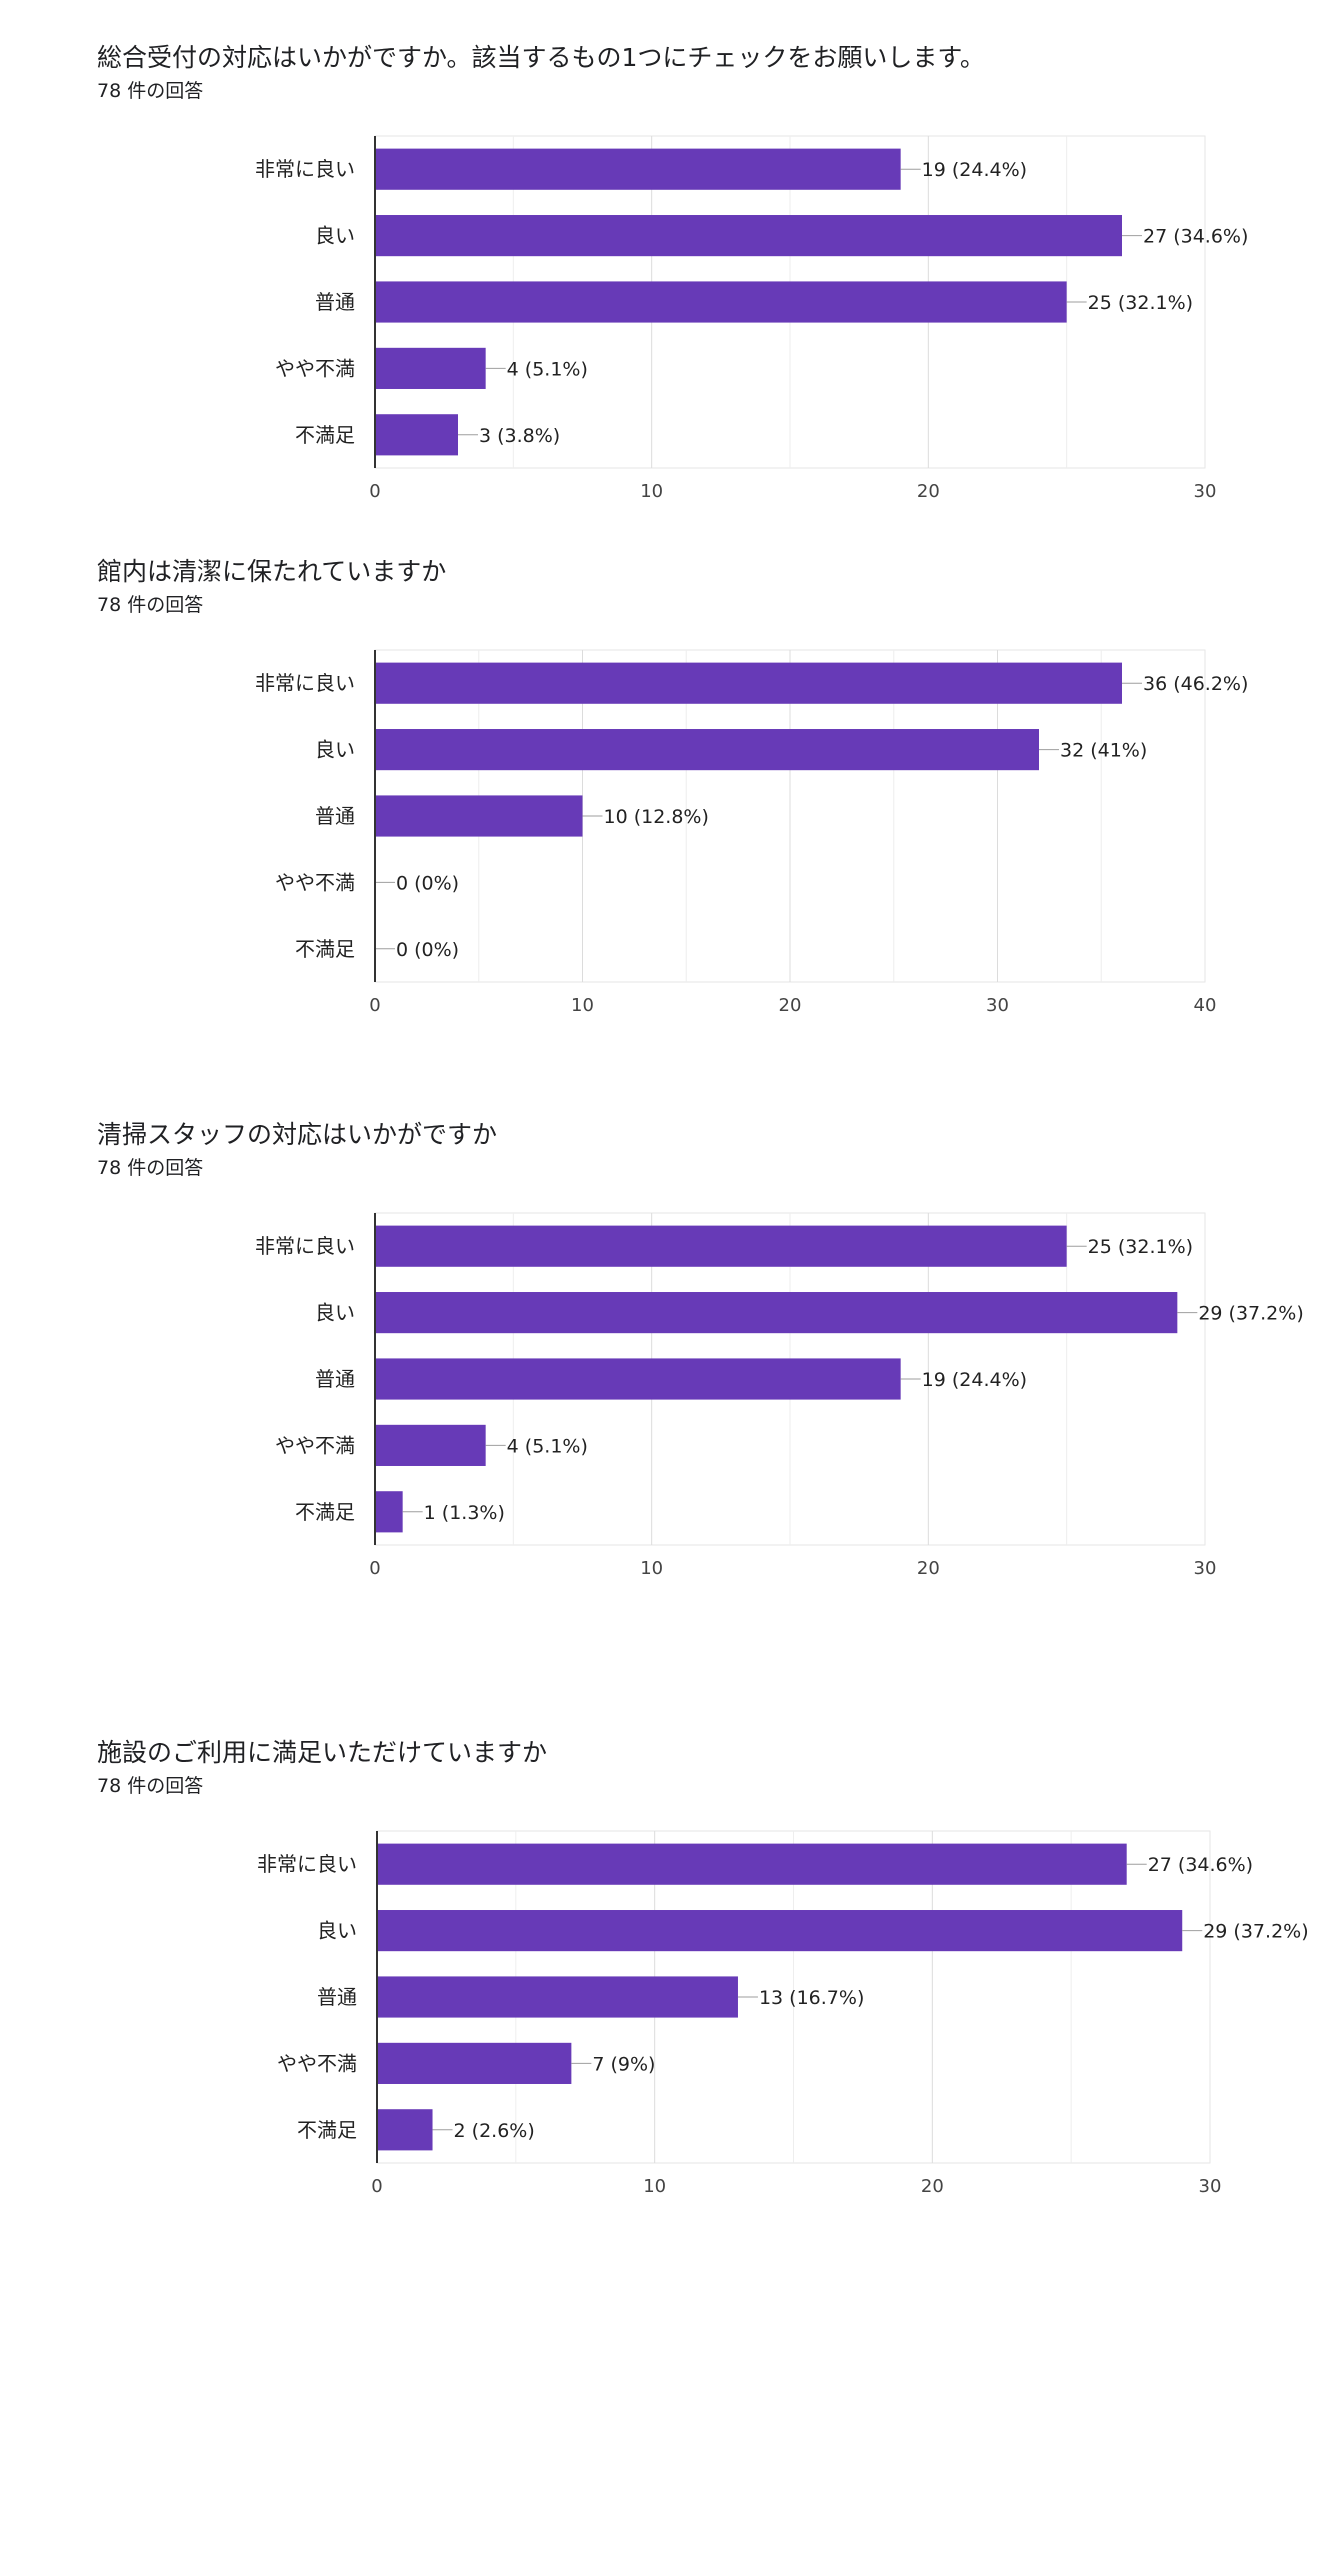 The image size is (1340, 2560). Describe the element at coordinates (297, 1134) in the screenshot. I see `question-title: 清掃スタッフの対応はいかがですか` at that location.